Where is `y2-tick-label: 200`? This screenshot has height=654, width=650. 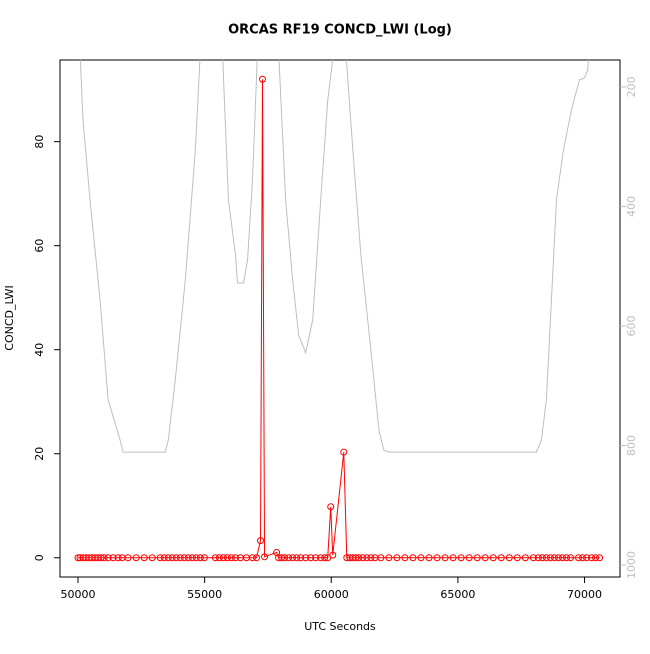
y2-tick-label: 200 is located at coordinates (631, 86).